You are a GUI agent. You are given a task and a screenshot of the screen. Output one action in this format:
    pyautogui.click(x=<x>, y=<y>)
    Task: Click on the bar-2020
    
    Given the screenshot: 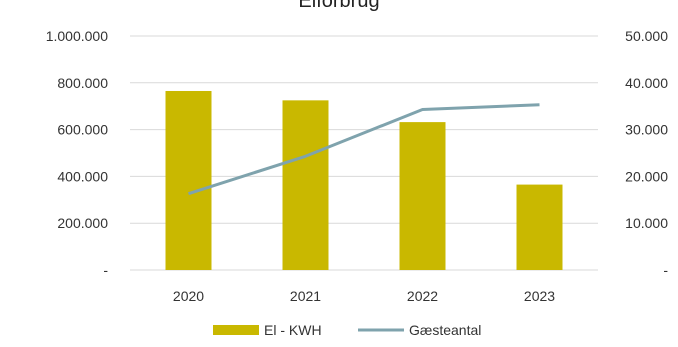 What is the action you would take?
    pyautogui.click(x=188, y=180)
    